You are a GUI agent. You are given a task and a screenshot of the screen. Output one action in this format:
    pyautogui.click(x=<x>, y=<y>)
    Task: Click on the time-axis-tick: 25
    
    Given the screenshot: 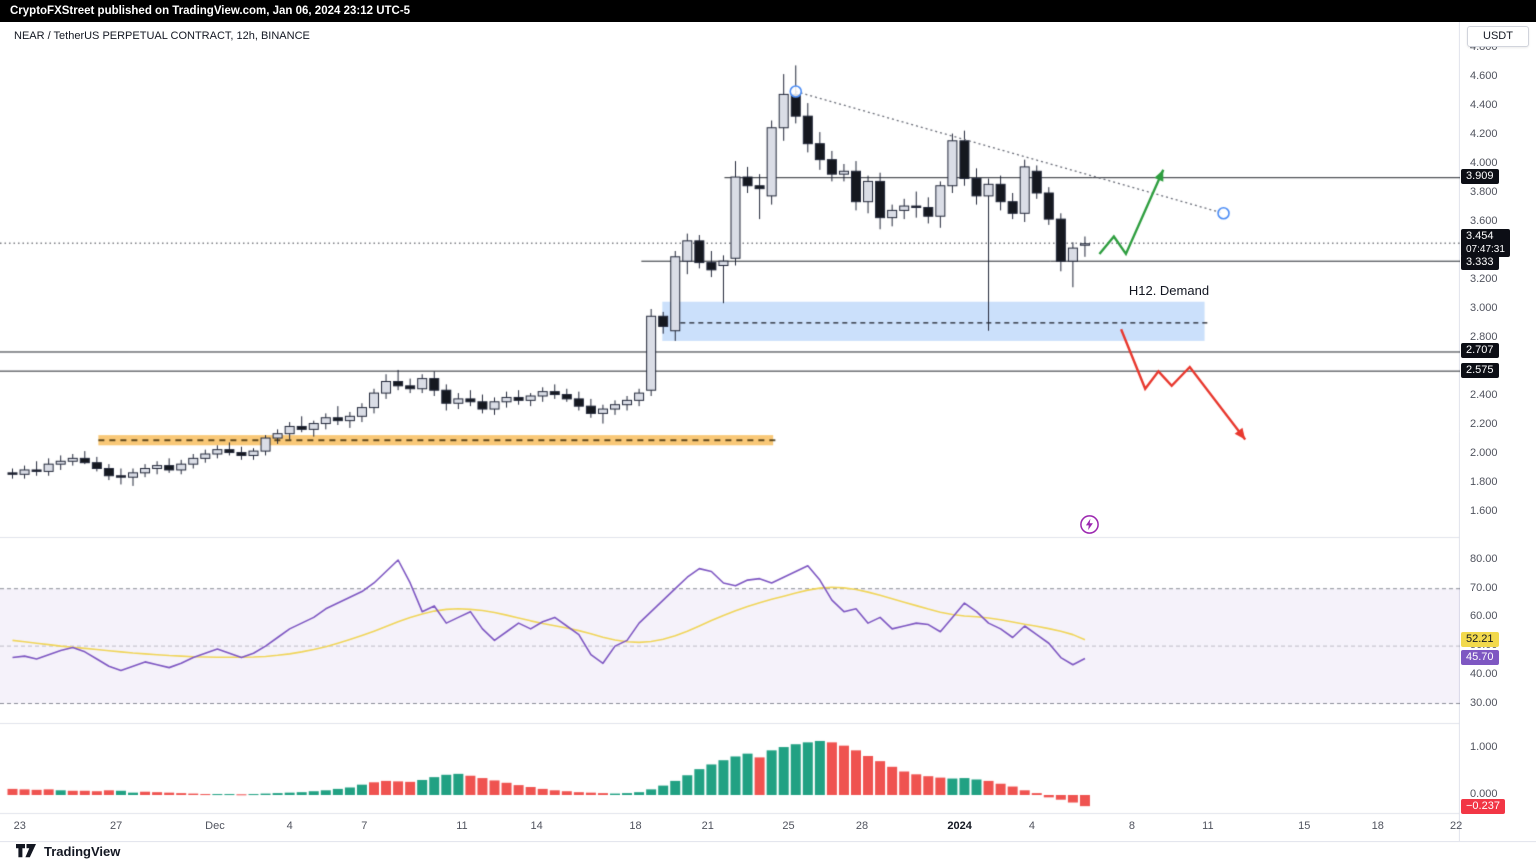 What is the action you would take?
    pyautogui.click(x=788, y=826)
    